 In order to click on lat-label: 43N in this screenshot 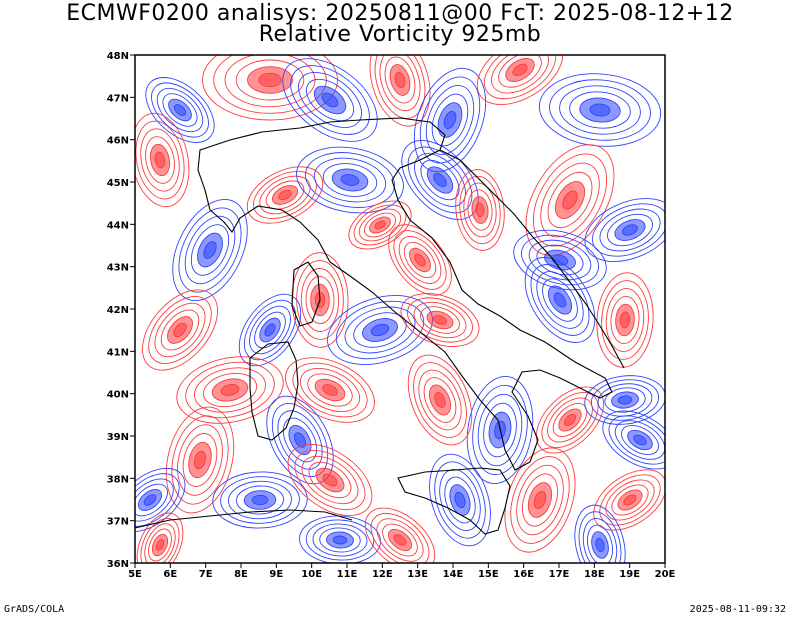, I will do `click(118, 268)`.